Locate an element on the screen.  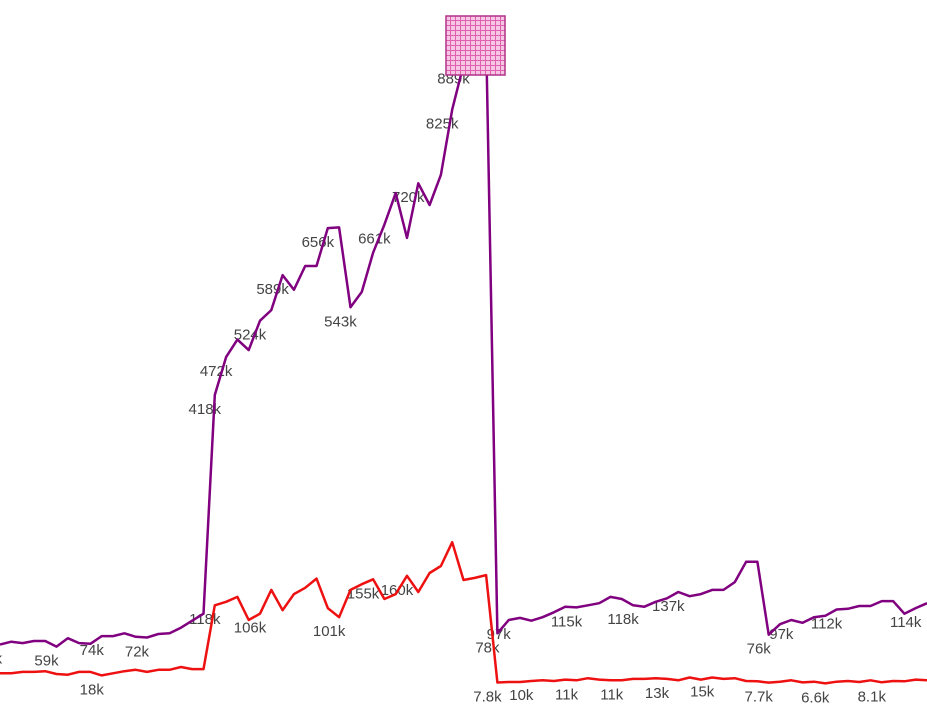
data-label: 106k is located at coordinates (250, 628).